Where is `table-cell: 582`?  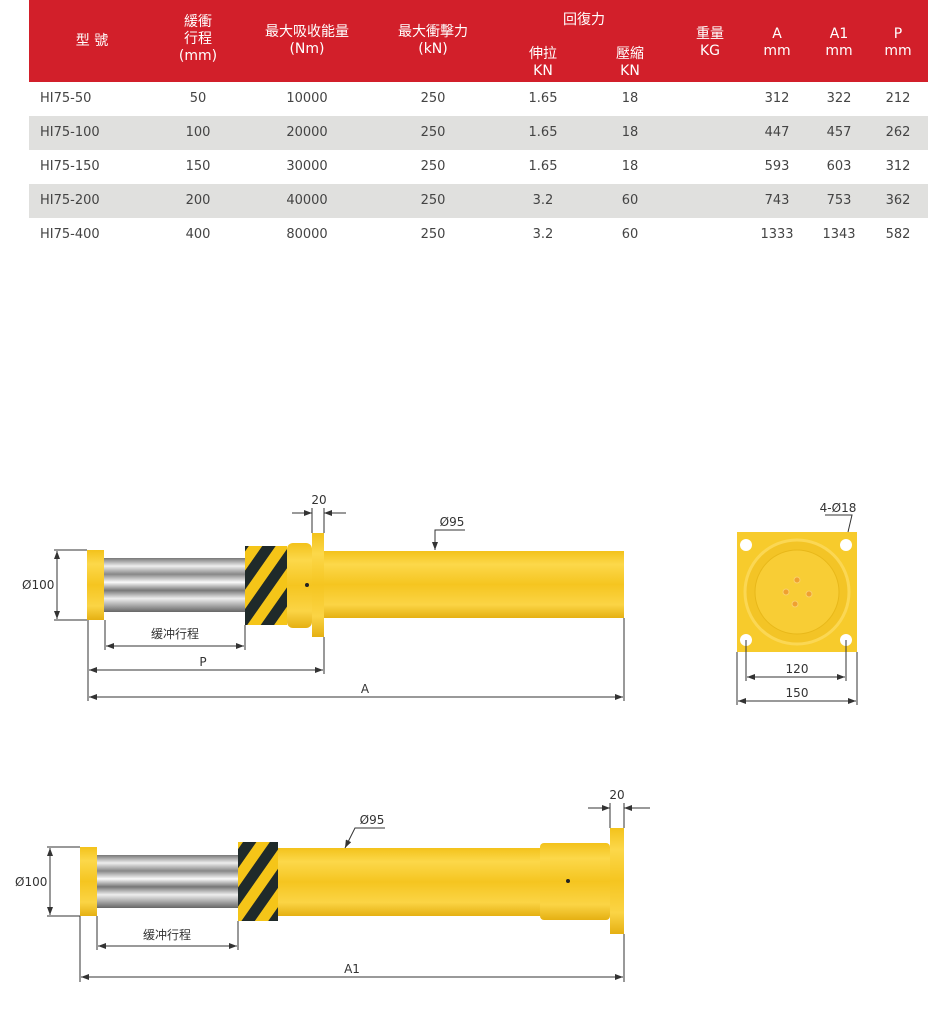 table-cell: 582 is located at coordinates (898, 234).